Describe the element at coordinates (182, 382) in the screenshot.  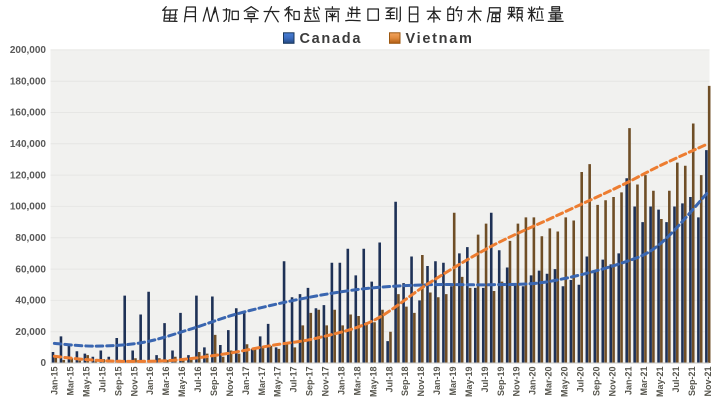
I see `svg-text: May-16` at that location.